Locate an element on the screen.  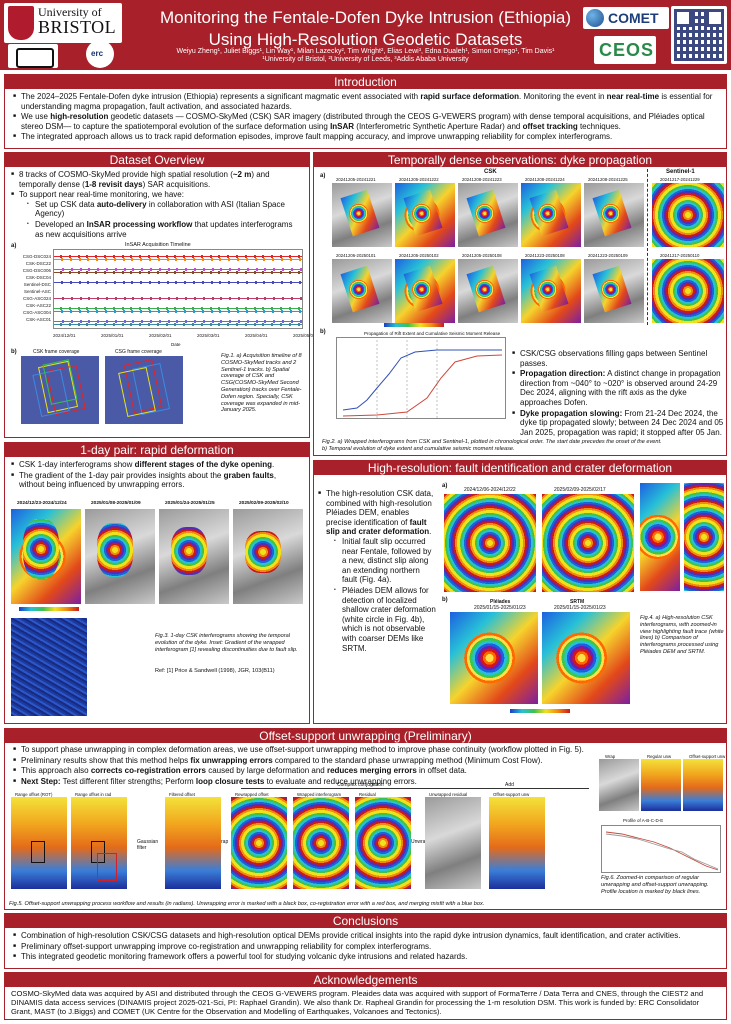
oneday-pair-label: 2025/01/24-2025/01/25 is located at coordinates (190, 503).